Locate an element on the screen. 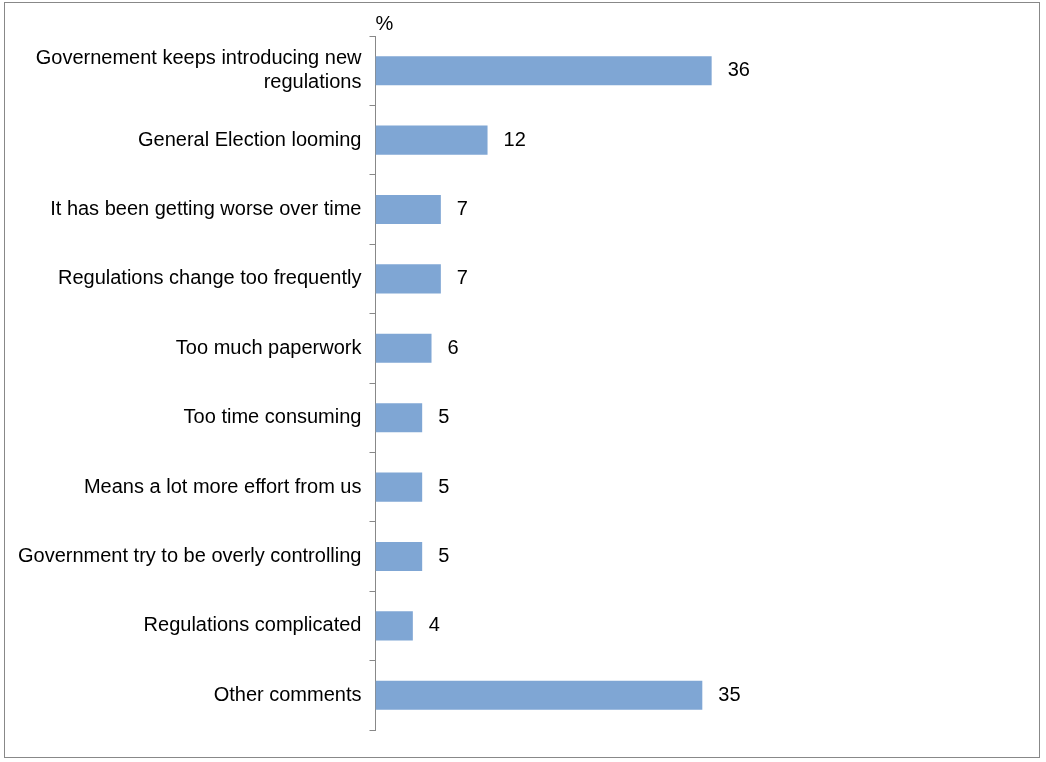  y-tick-label: Other comments is located at coordinates (287, 693).